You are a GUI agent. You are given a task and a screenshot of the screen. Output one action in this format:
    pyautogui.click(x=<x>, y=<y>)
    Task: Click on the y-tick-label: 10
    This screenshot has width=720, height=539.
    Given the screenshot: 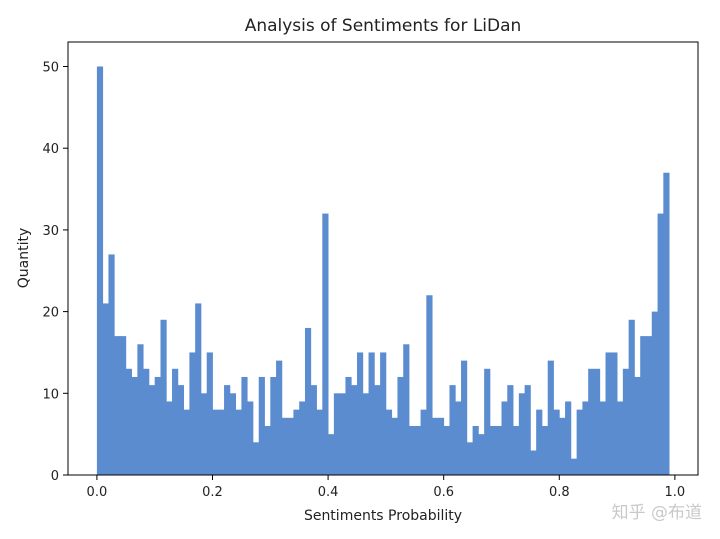 What is the action you would take?
    pyautogui.click(x=50, y=394)
    